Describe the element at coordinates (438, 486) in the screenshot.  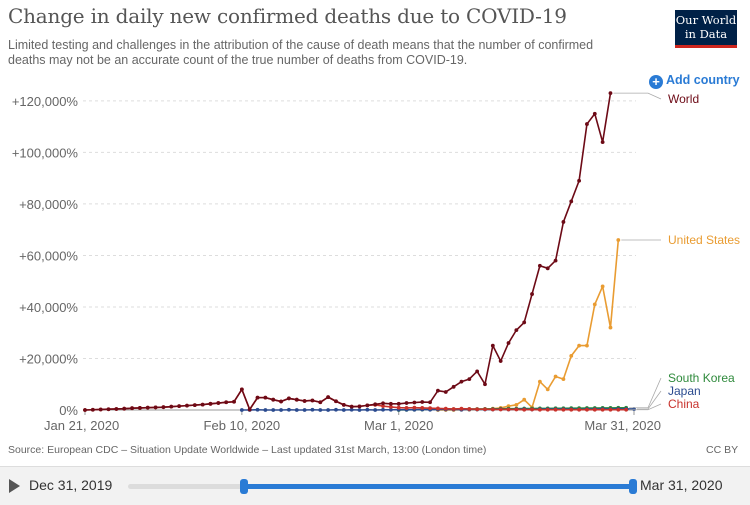
I see `timeline-selected-range` at that location.